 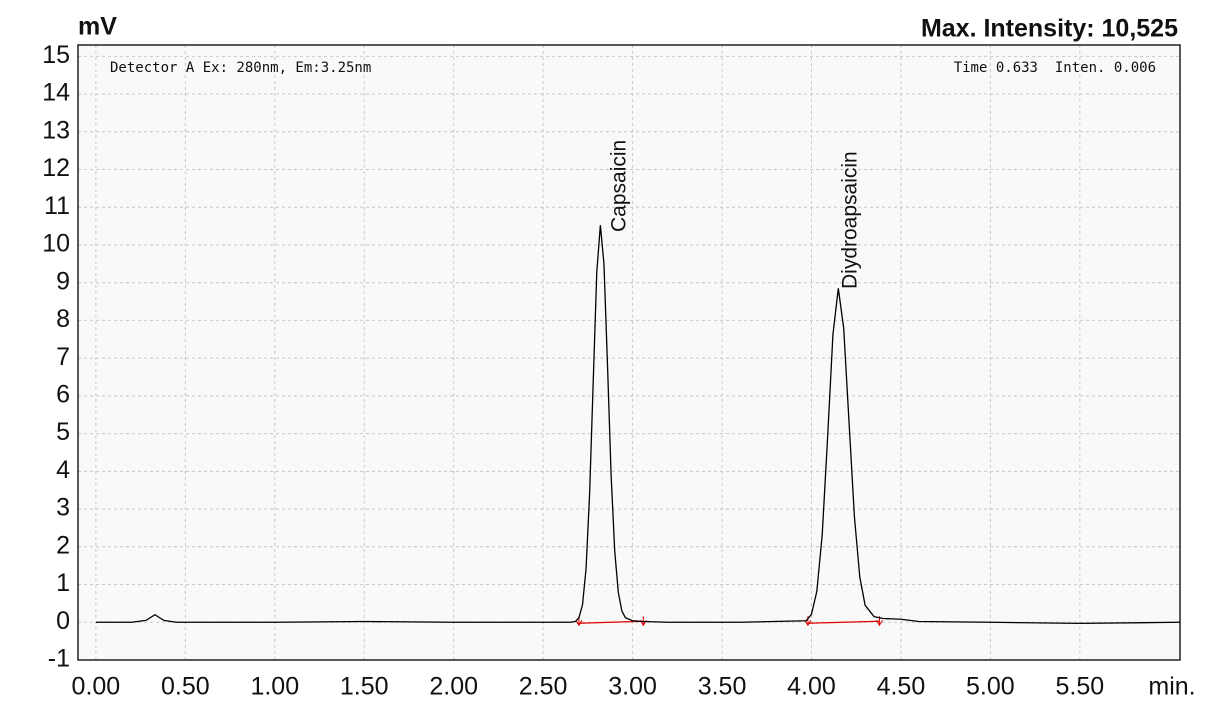 I want to click on peak-annotation: Capsaicin, so click(x=619, y=186).